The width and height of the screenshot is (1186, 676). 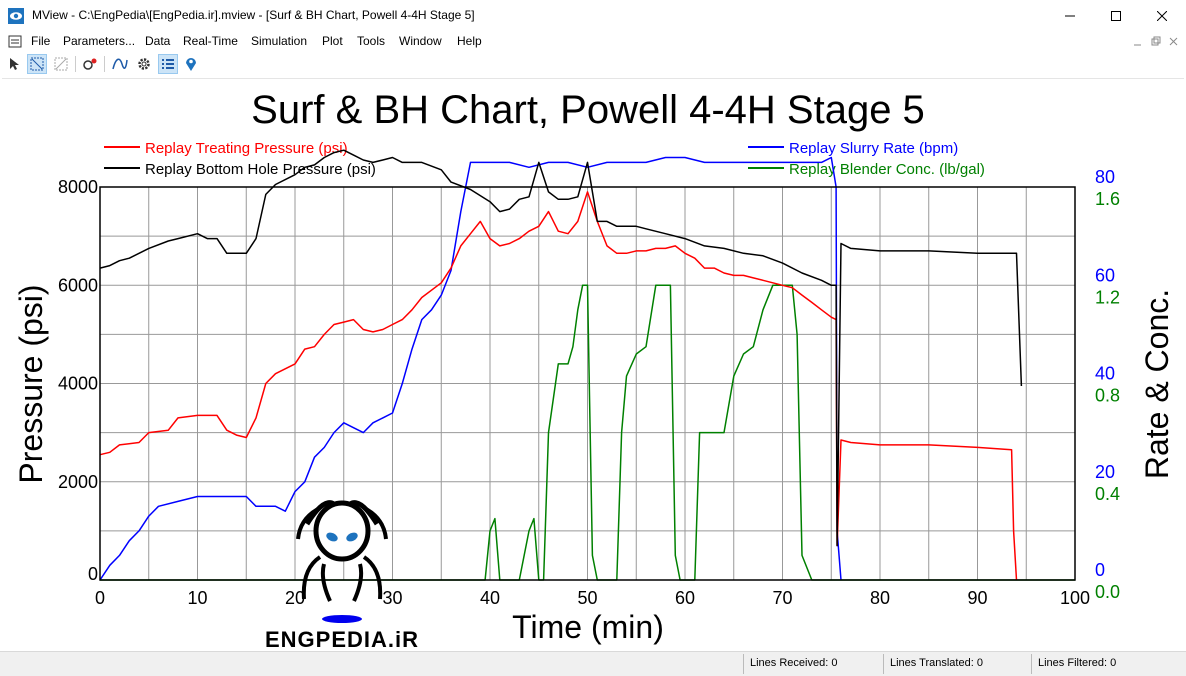 I want to click on chart-title: Surf & BH Chart, Powell 4-4H Stage 5, so click(x=588, y=110).